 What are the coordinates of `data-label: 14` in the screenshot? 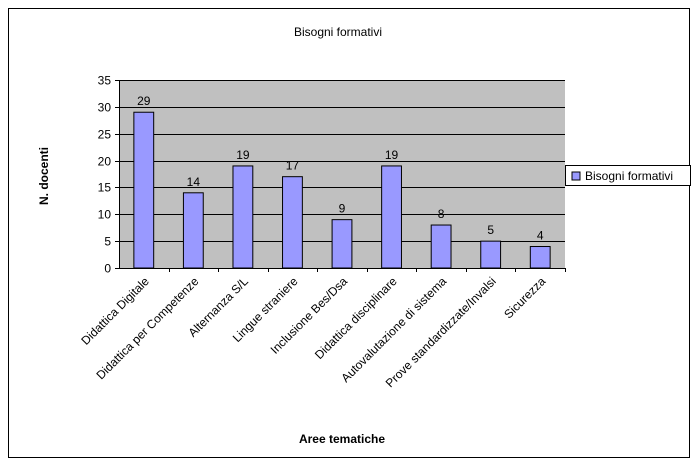 It's located at (194, 182).